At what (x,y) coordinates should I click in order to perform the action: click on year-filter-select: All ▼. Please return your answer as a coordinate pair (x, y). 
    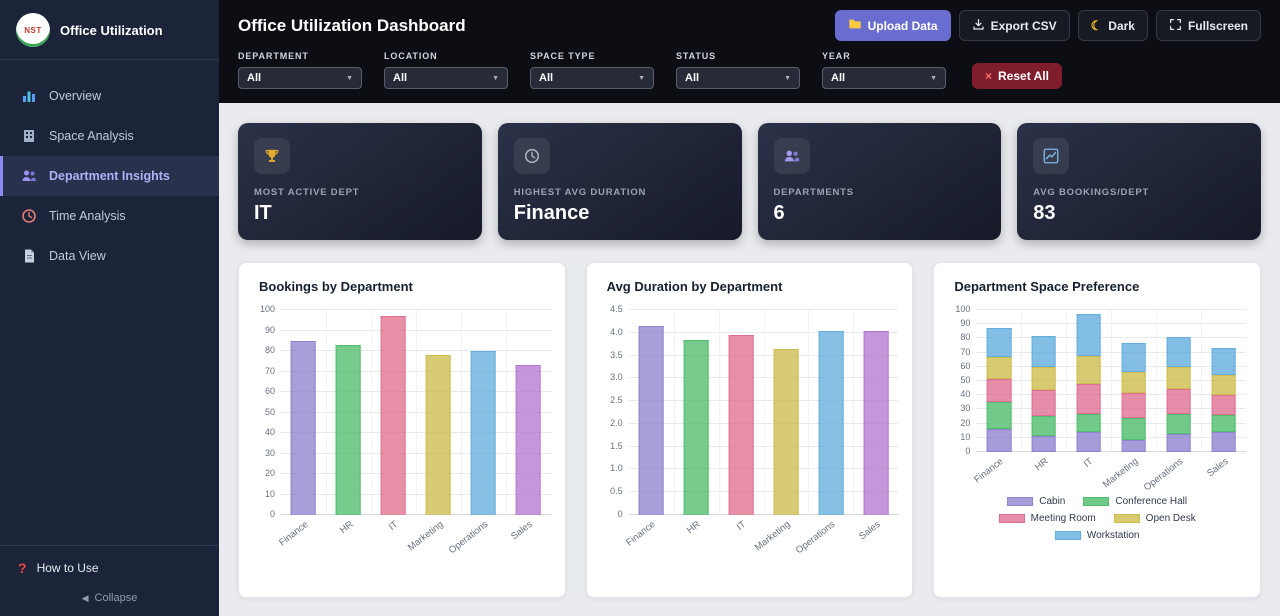
    Looking at the image, I should click on (884, 78).